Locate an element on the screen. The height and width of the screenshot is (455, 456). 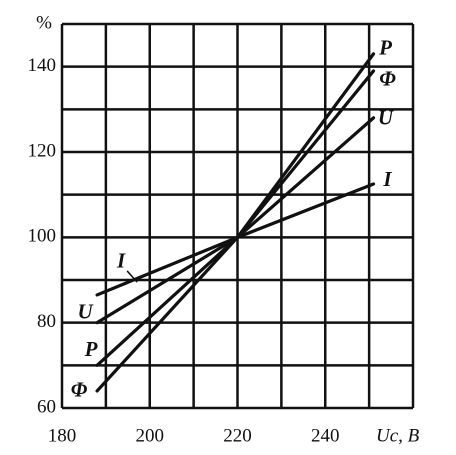
leader-line is located at coordinates (132, 276).